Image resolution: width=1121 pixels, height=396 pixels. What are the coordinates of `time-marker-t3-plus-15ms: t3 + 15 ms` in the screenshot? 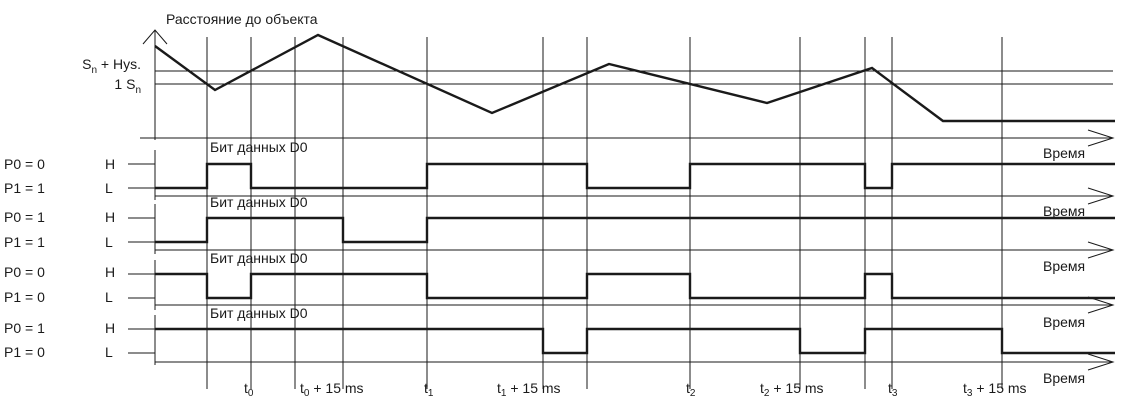 It's located at (995, 388).